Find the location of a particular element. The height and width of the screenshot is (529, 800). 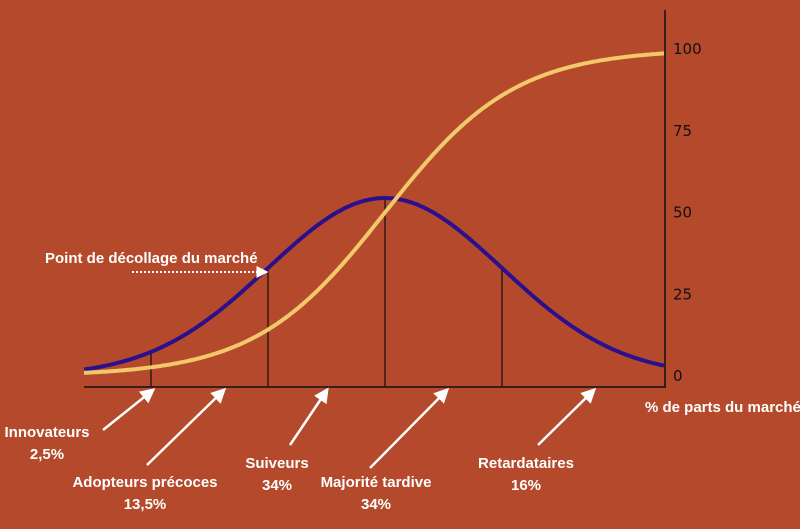

takeoff-annotation: Point de décollage du marché is located at coordinates (151, 258).